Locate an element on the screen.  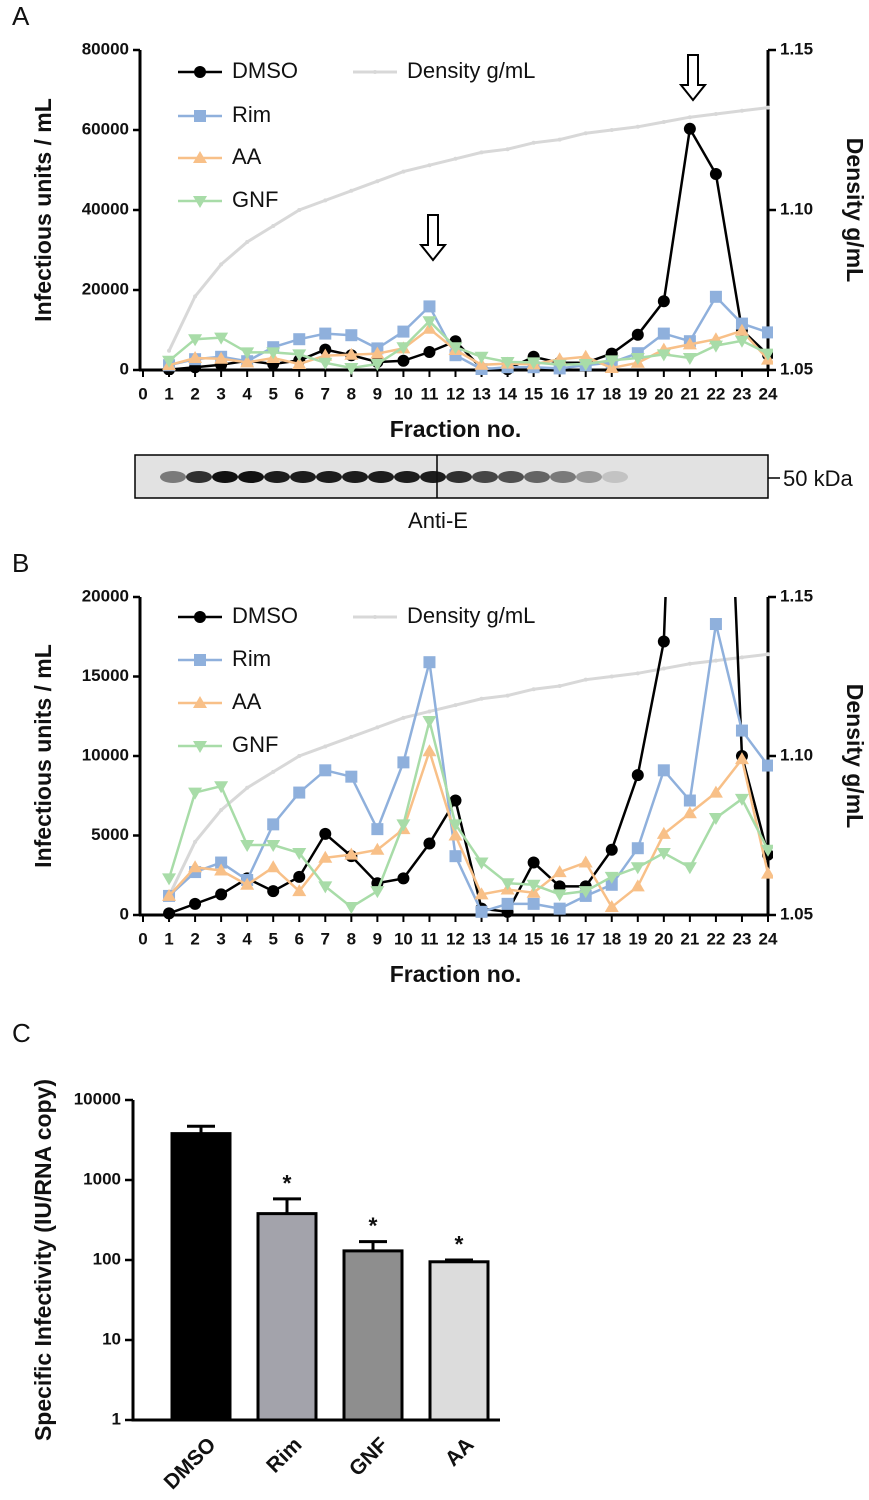
x-tick-label: 15 is located at coordinates (533, 938).